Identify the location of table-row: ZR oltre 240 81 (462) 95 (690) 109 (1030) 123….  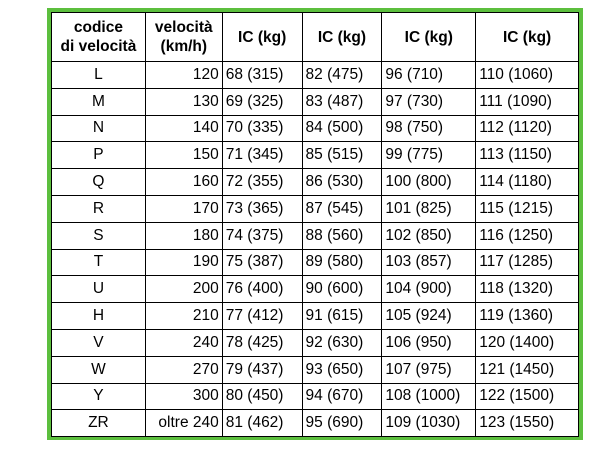
(315, 423).